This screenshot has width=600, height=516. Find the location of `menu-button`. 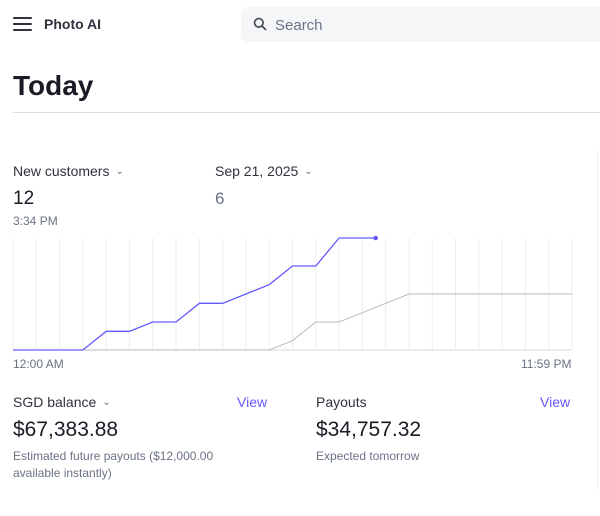

menu-button is located at coordinates (22, 24).